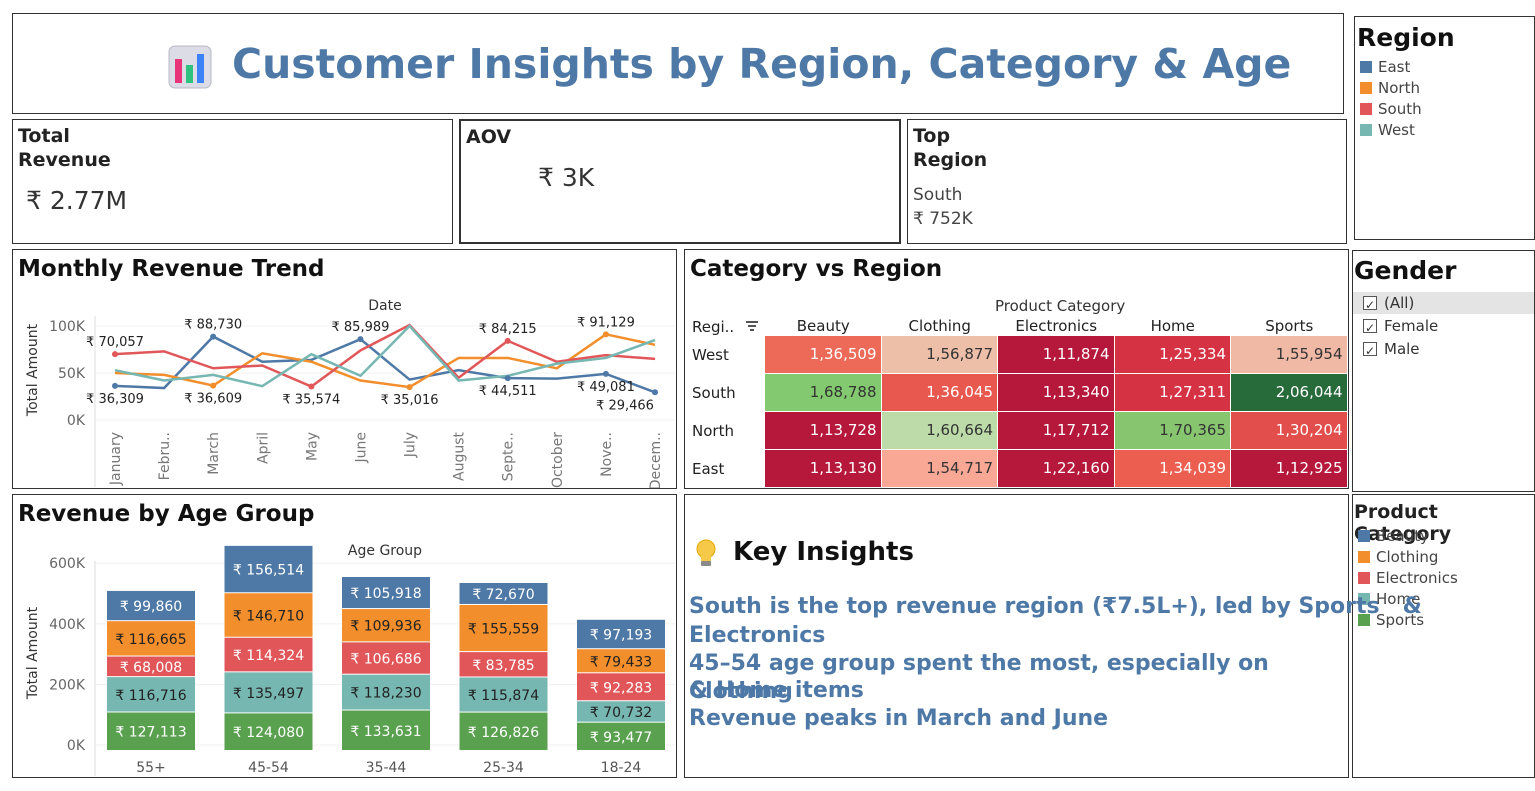  I want to click on heatmap-cell: 2,06,044, so click(1289, 393).